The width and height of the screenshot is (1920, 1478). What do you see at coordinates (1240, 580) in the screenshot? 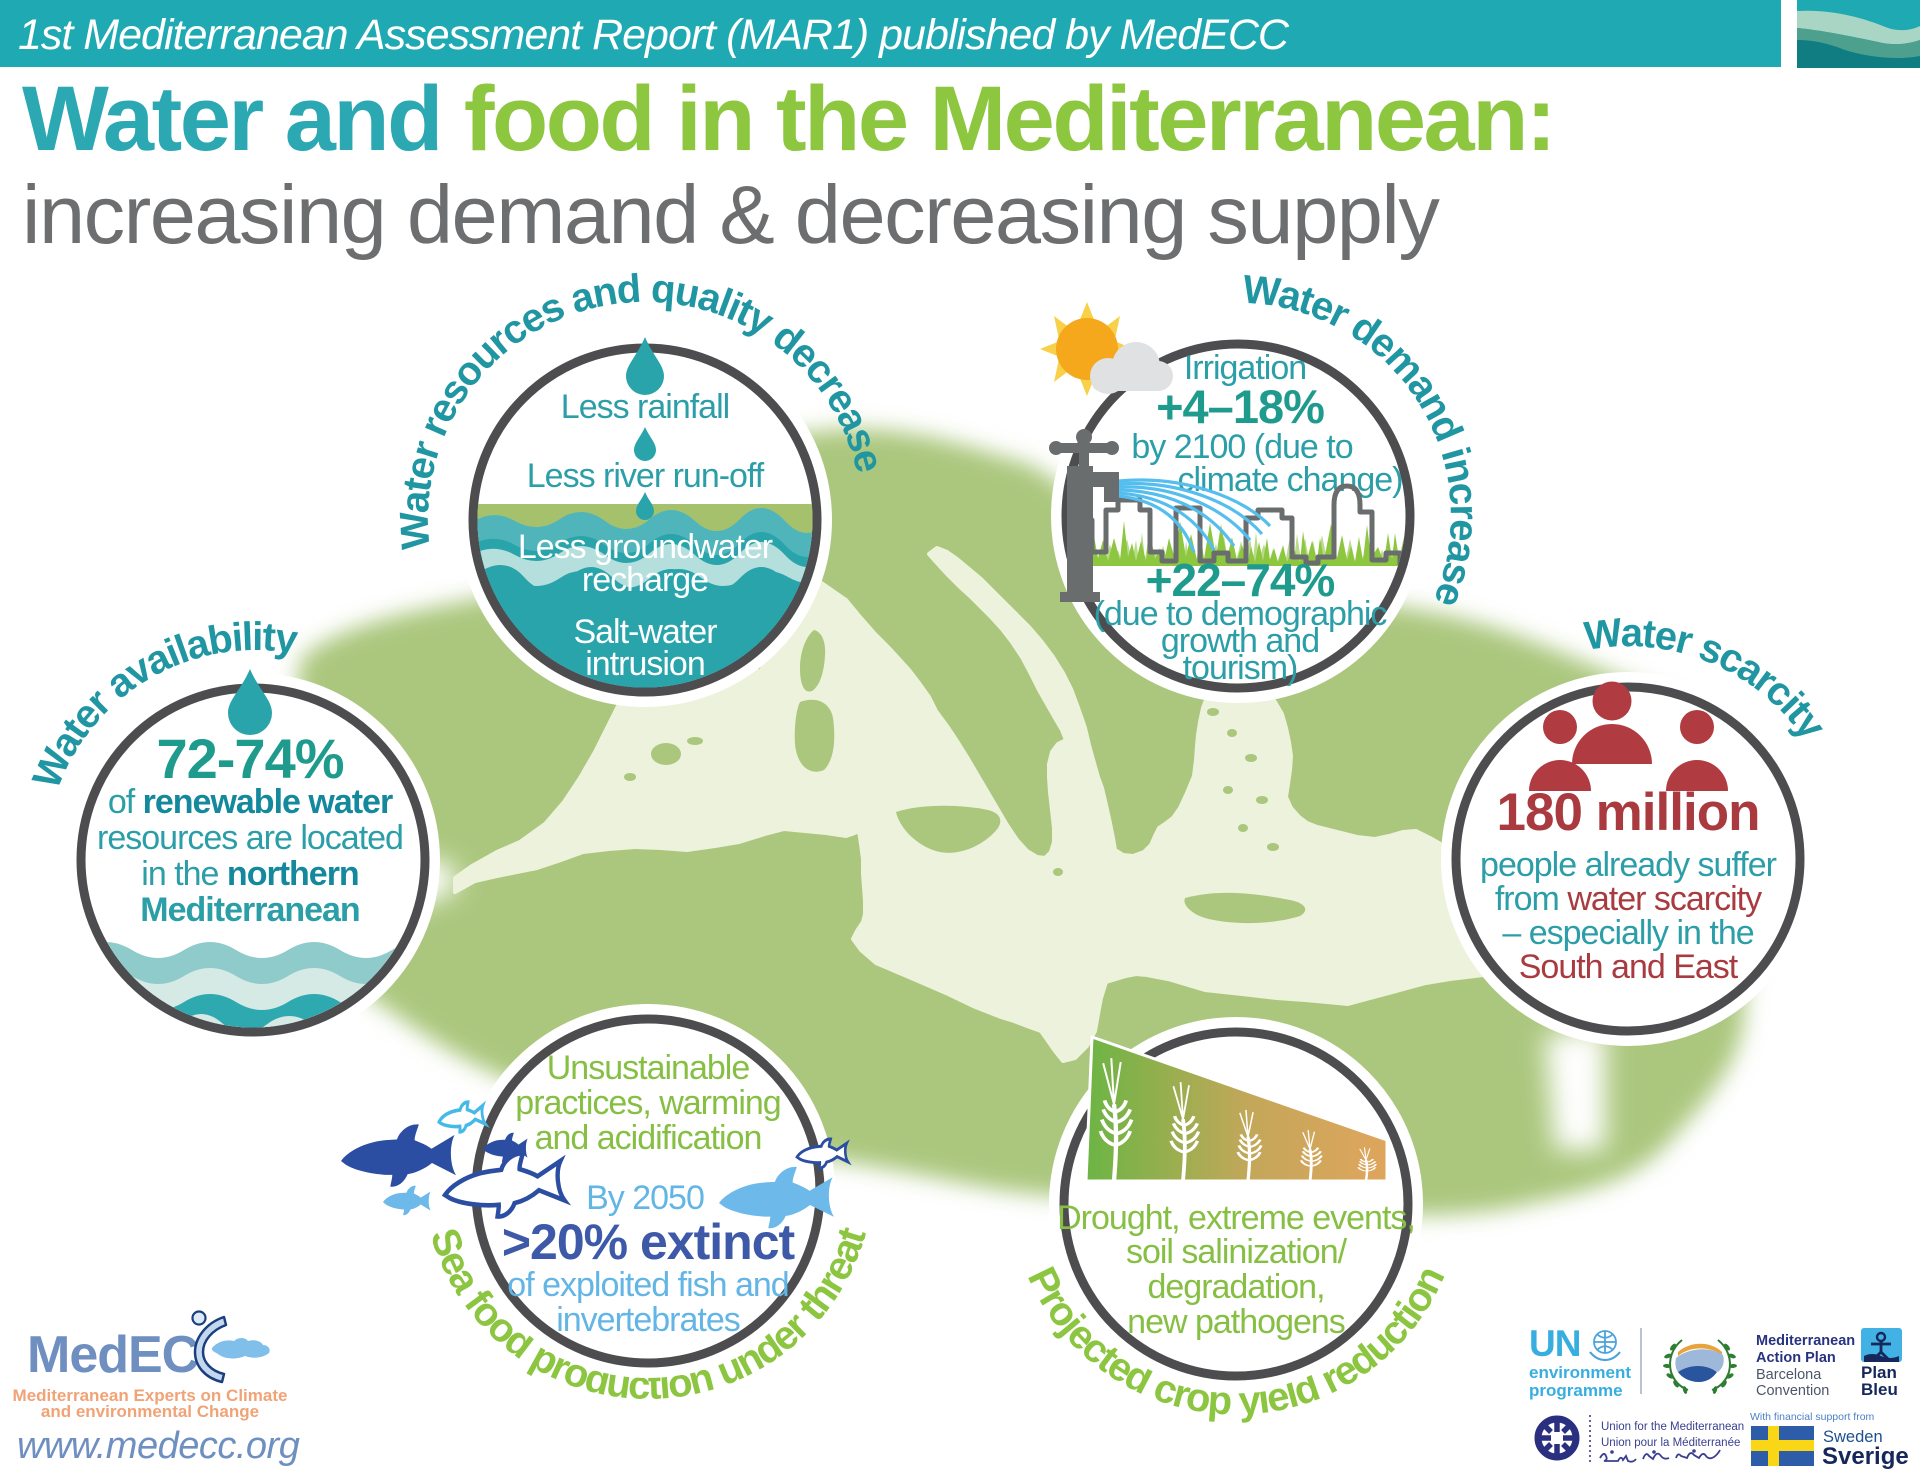
I see `svg-text: +22–74%` at bounding box center [1240, 580].